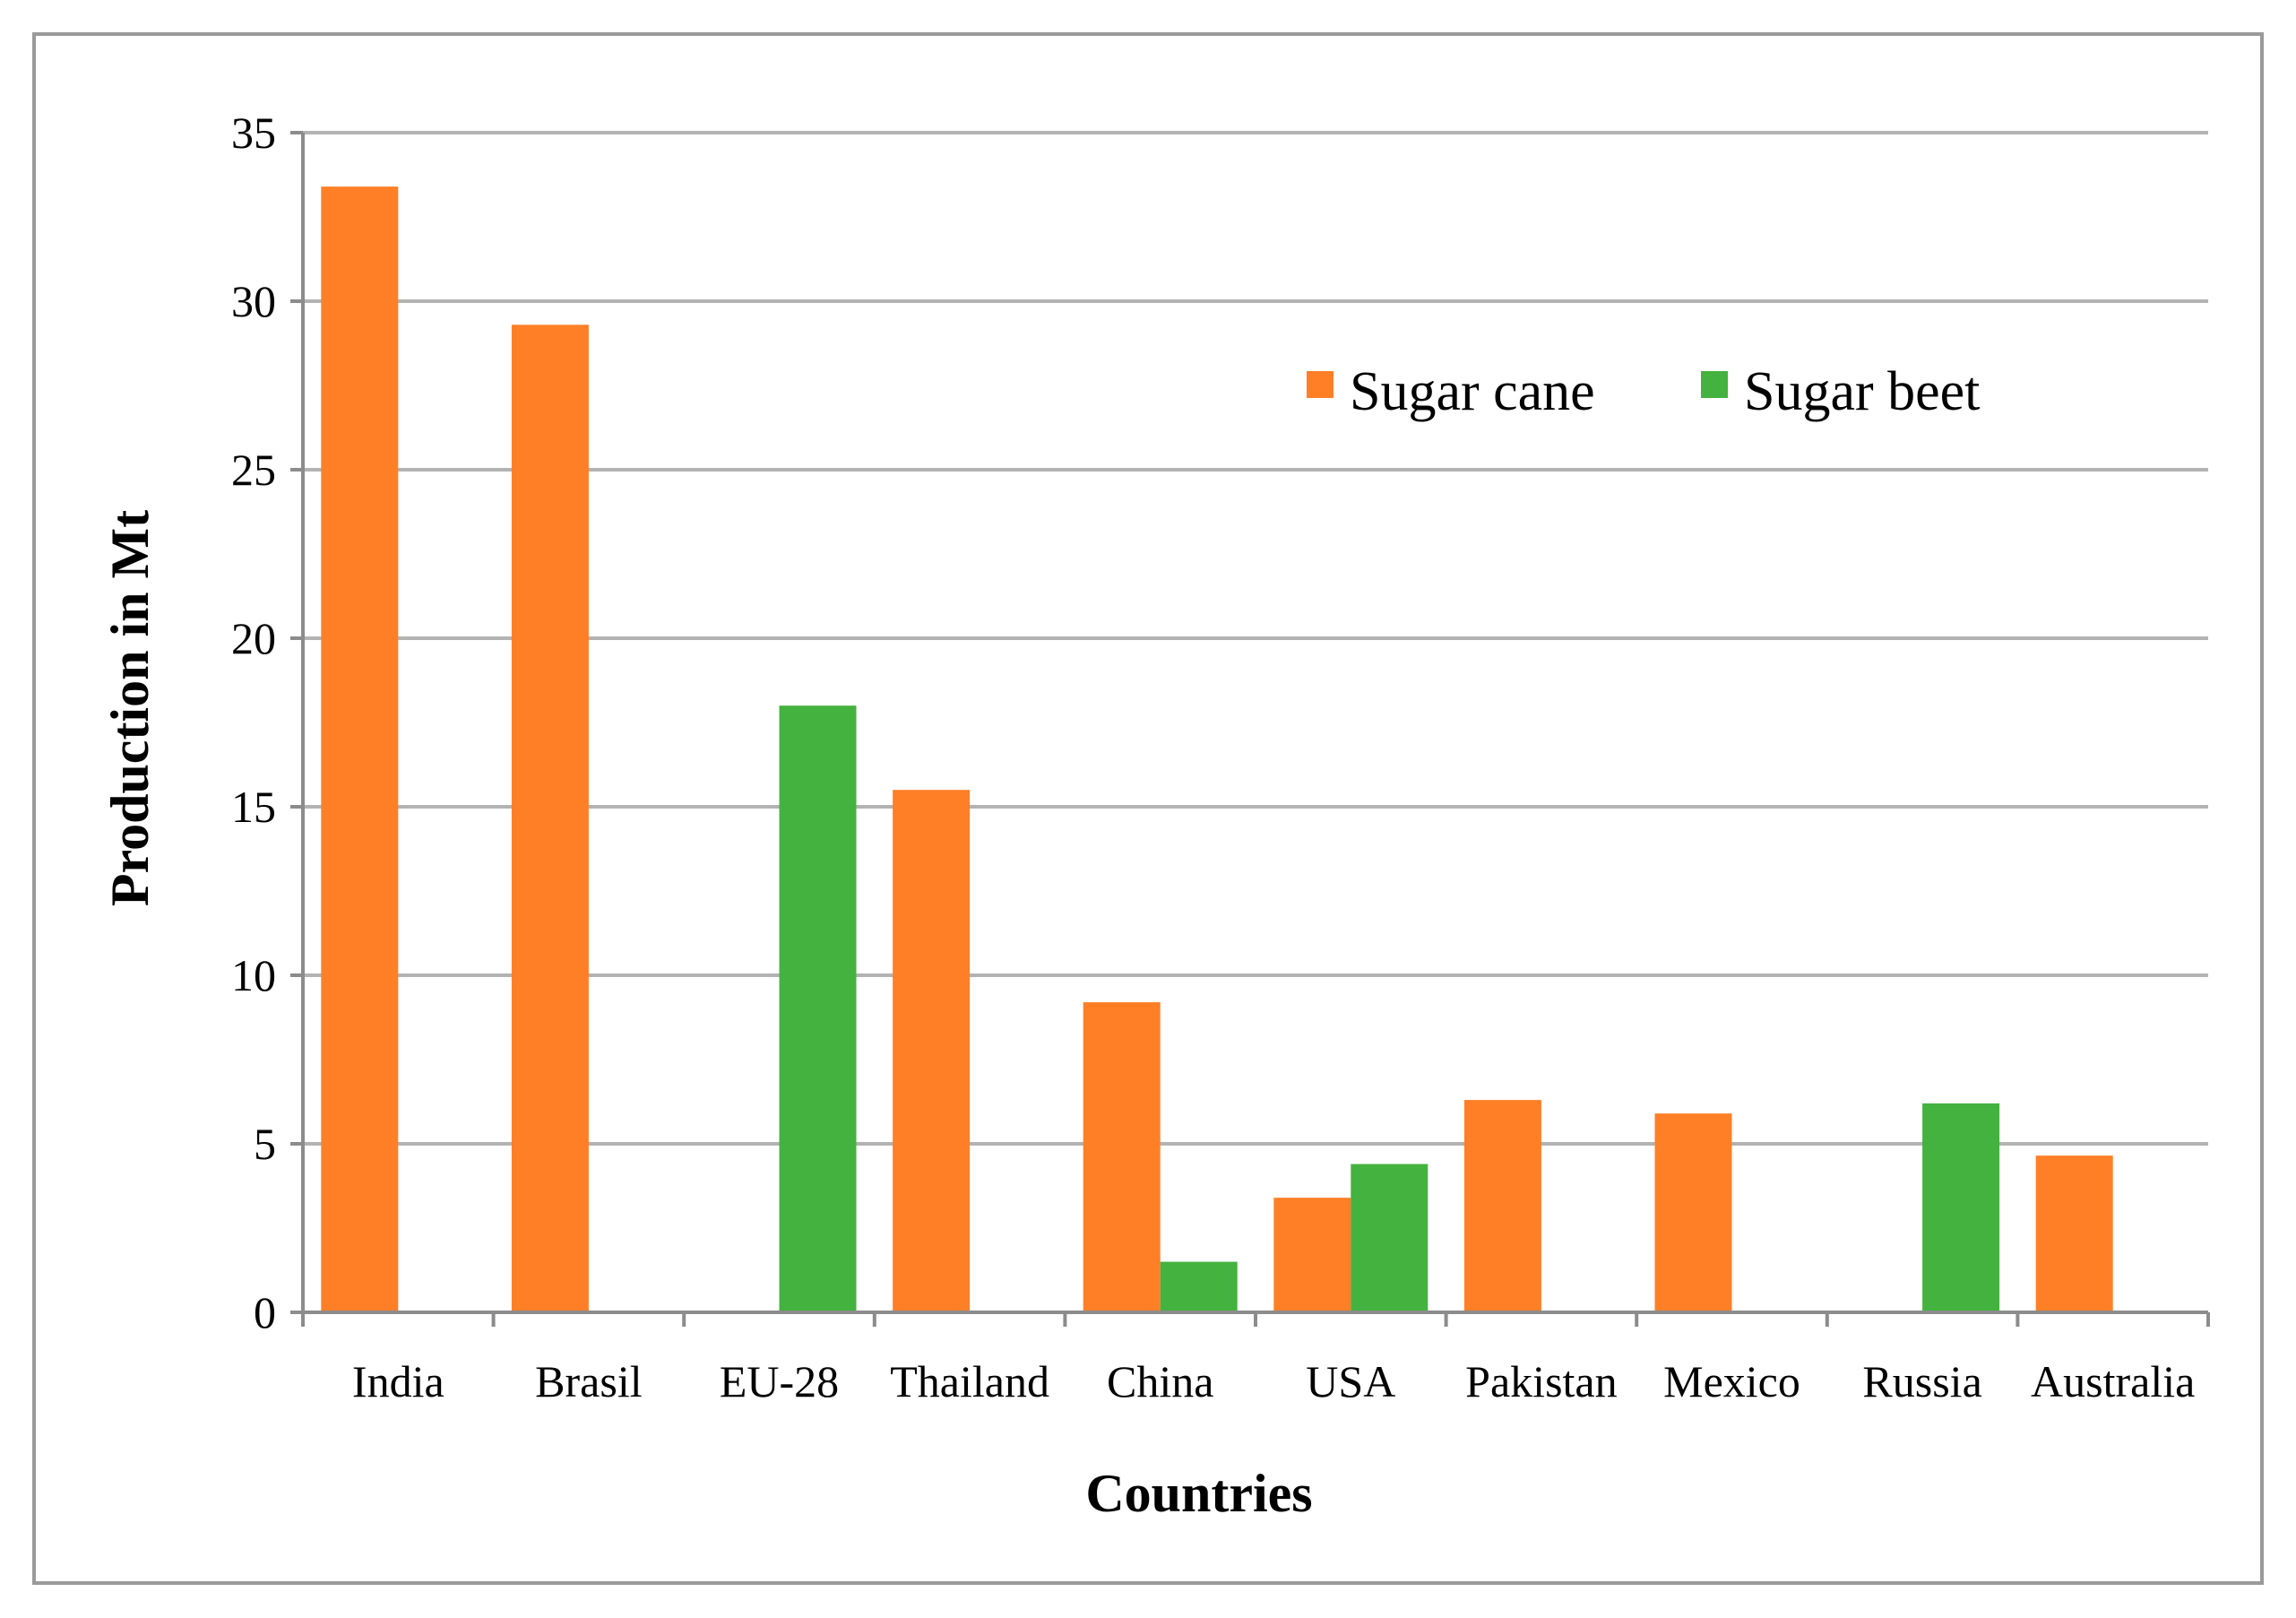  Describe the element at coordinates (1541, 1381) in the screenshot. I see `x-tick-label: Pakistan` at that location.